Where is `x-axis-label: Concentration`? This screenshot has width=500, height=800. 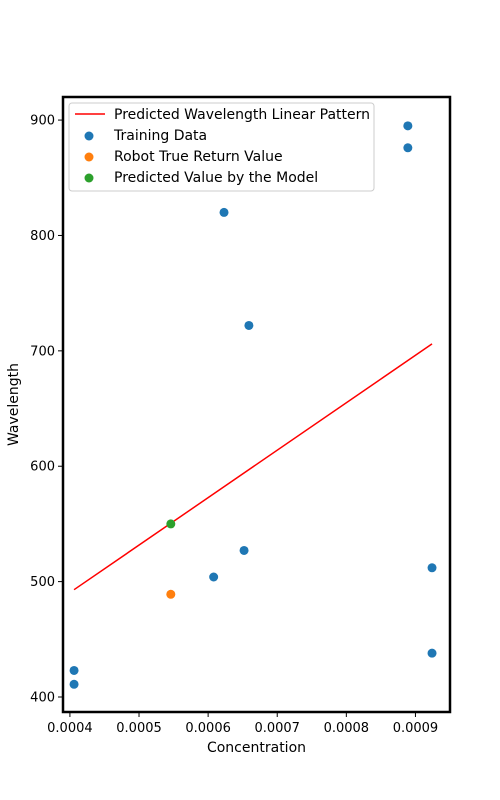 x-axis-label: Concentration is located at coordinates (256, 748).